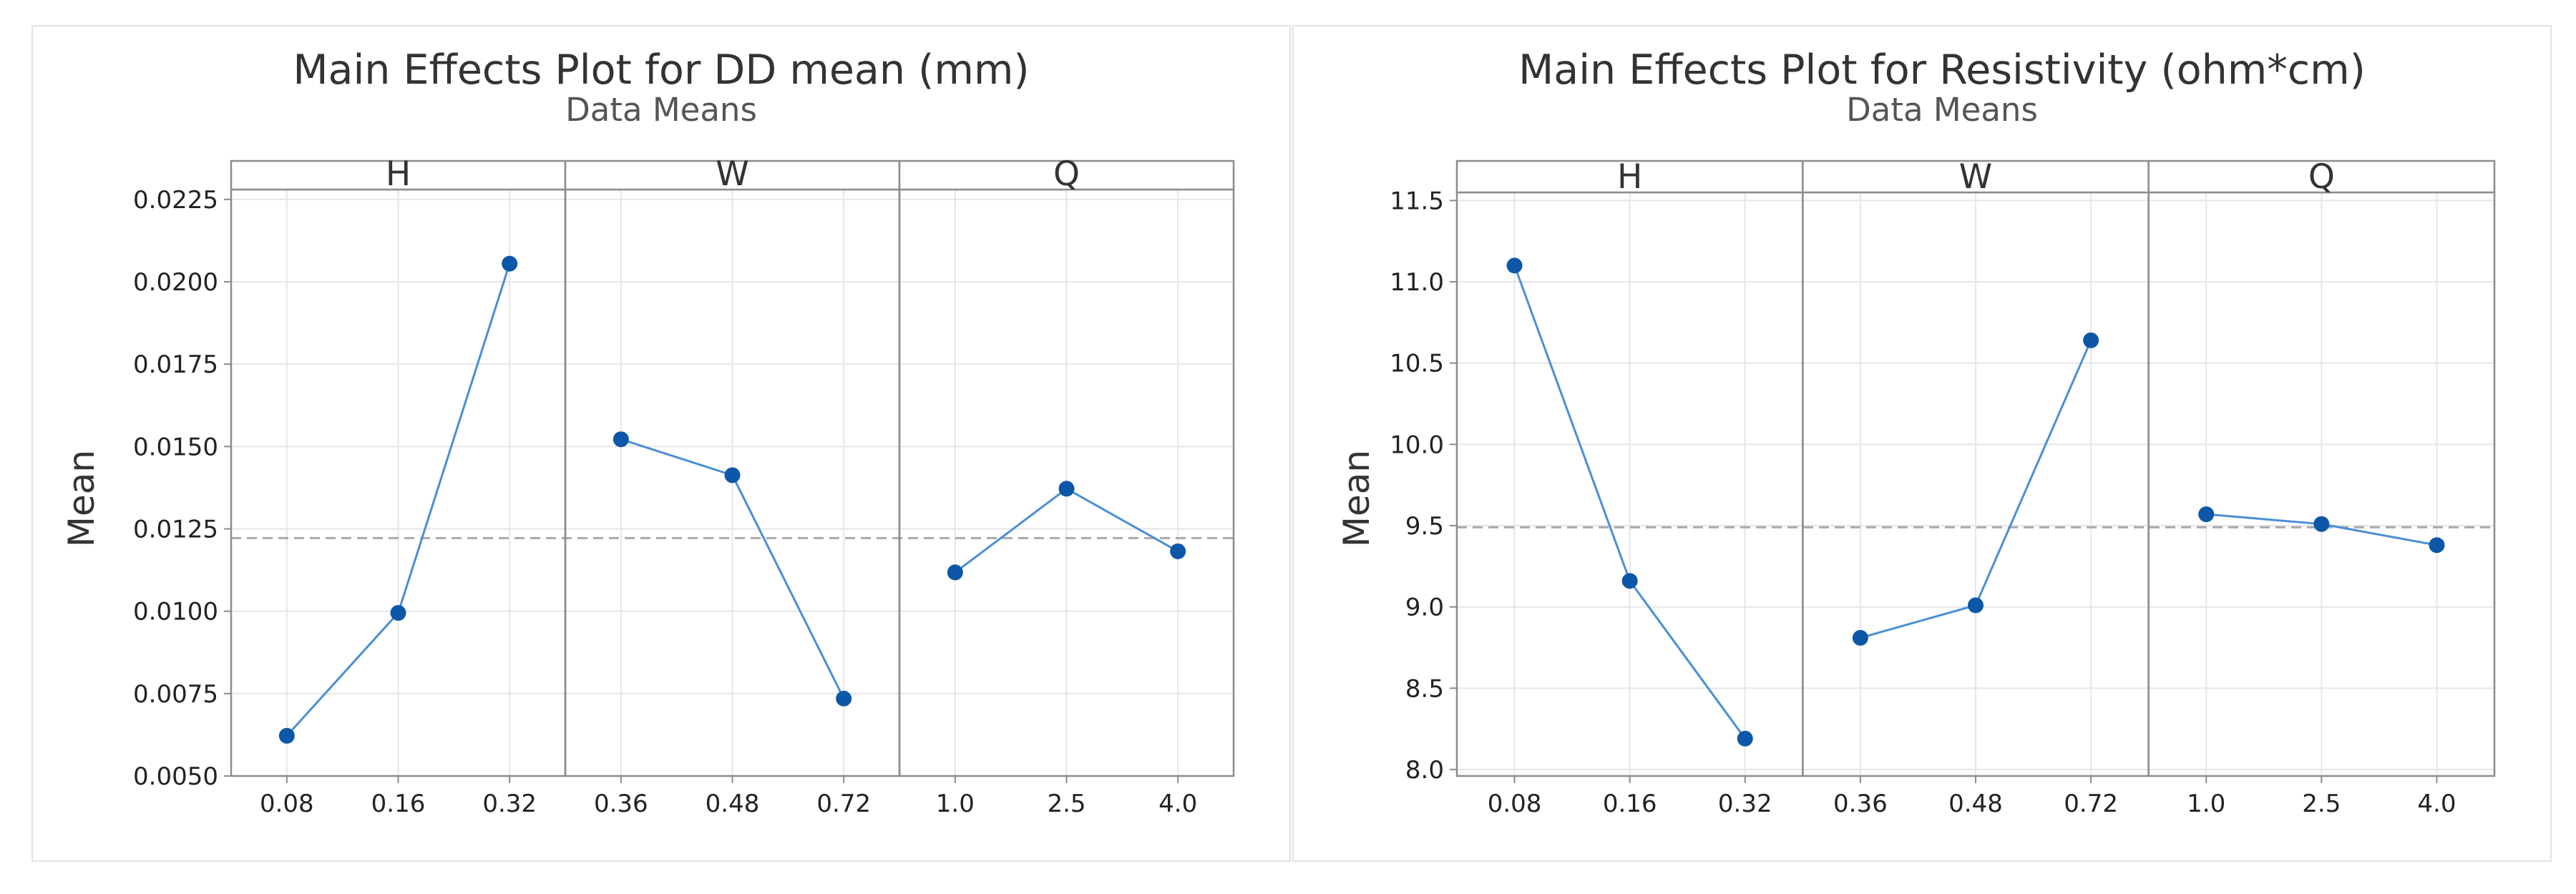 This screenshot has height=894, width=2576. What do you see at coordinates (1417, 364) in the screenshot?
I see `y-tick-label: 10.5` at bounding box center [1417, 364].